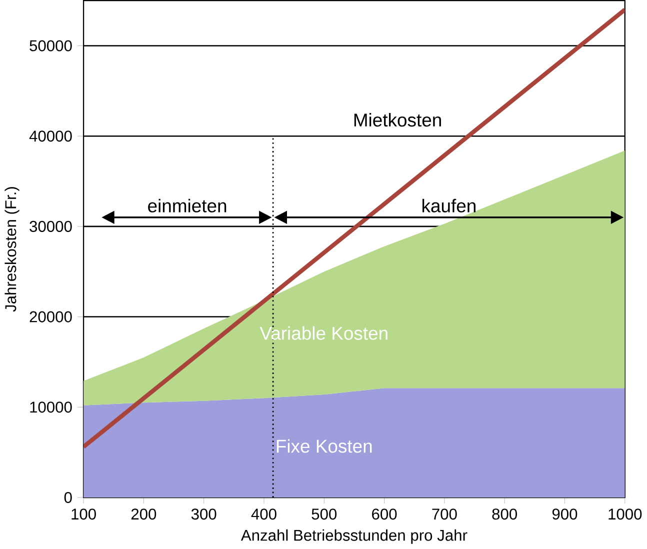 This screenshot has width=647, height=549. Describe the element at coordinates (68, 498) in the screenshot. I see `y-tick-label: 0` at that location.